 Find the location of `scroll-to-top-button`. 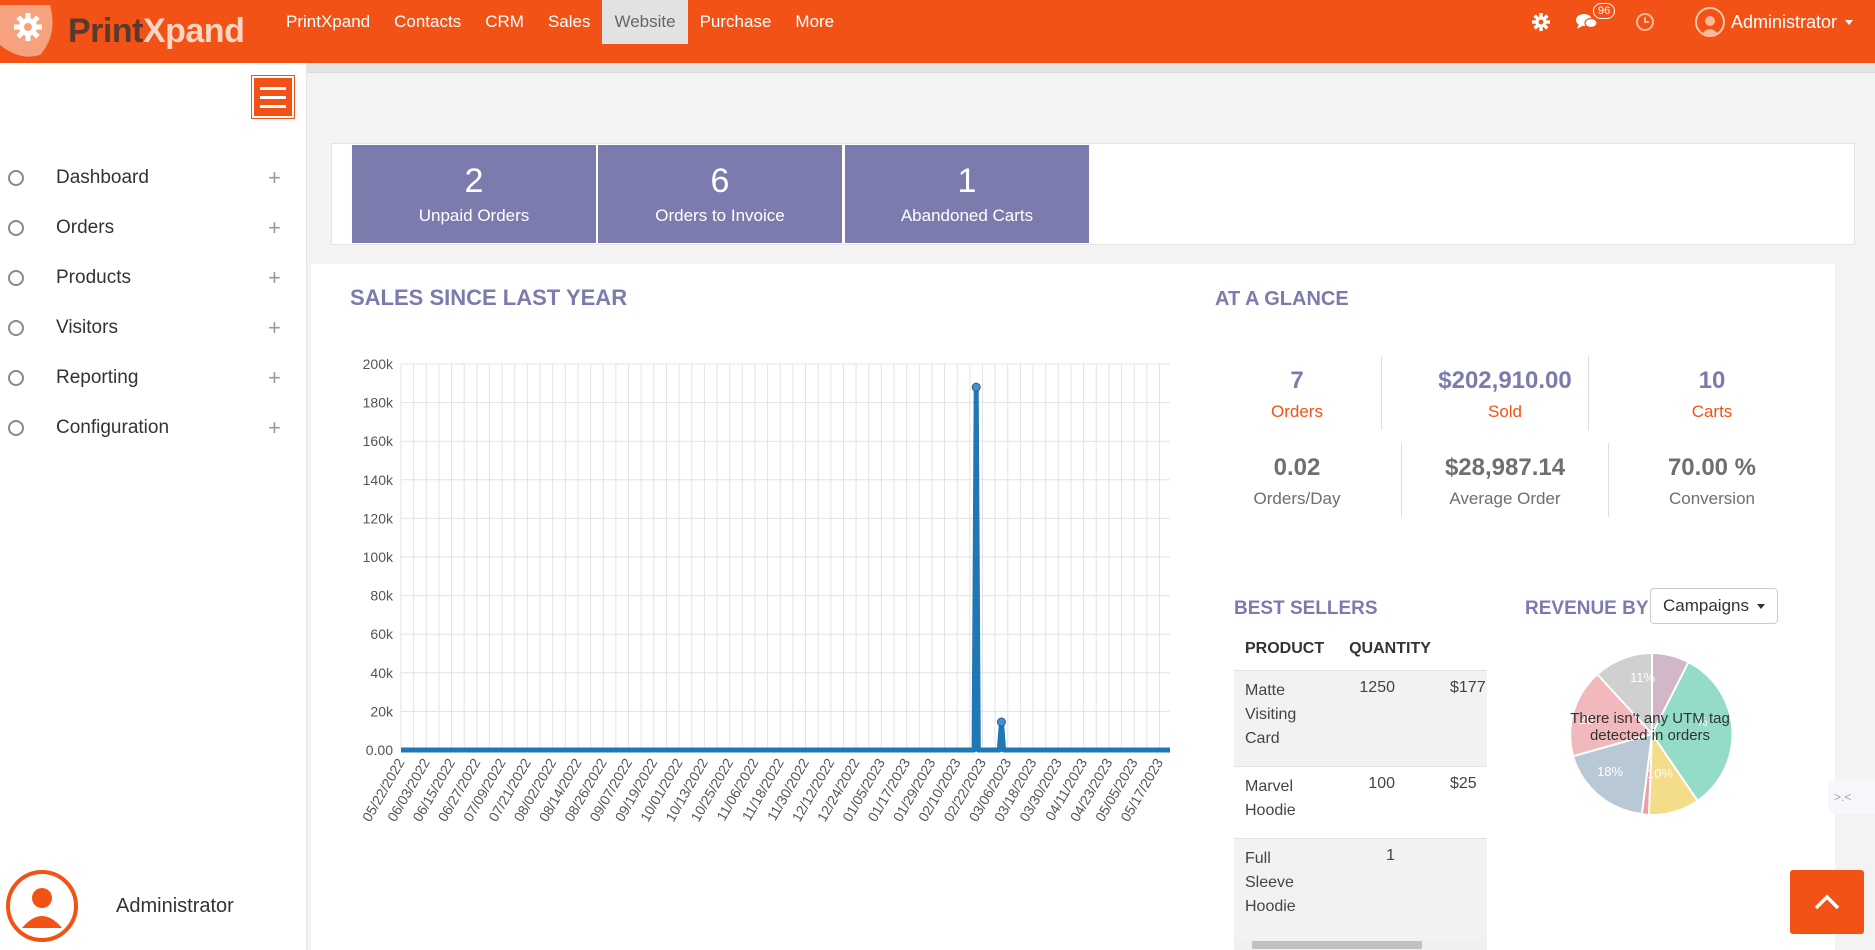

scroll-to-top-button is located at coordinates (1827, 902).